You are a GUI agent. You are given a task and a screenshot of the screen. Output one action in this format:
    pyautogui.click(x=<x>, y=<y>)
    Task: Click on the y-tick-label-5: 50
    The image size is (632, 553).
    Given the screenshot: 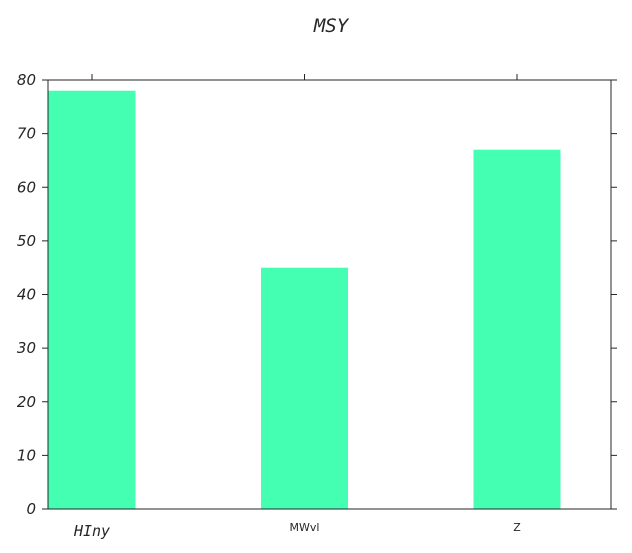 What is the action you would take?
    pyautogui.click(x=26, y=241)
    